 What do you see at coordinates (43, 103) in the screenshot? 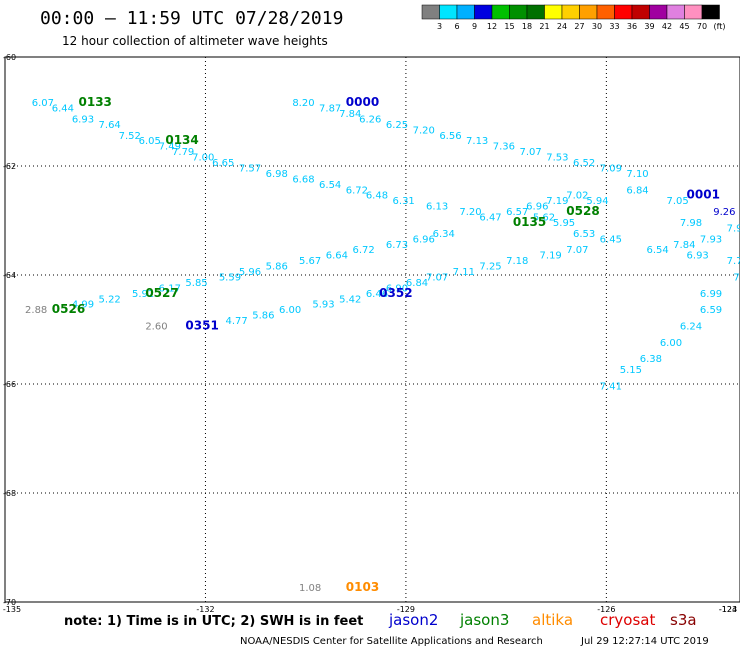
I see `swh-value: 6.07` at bounding box center [43, 103].